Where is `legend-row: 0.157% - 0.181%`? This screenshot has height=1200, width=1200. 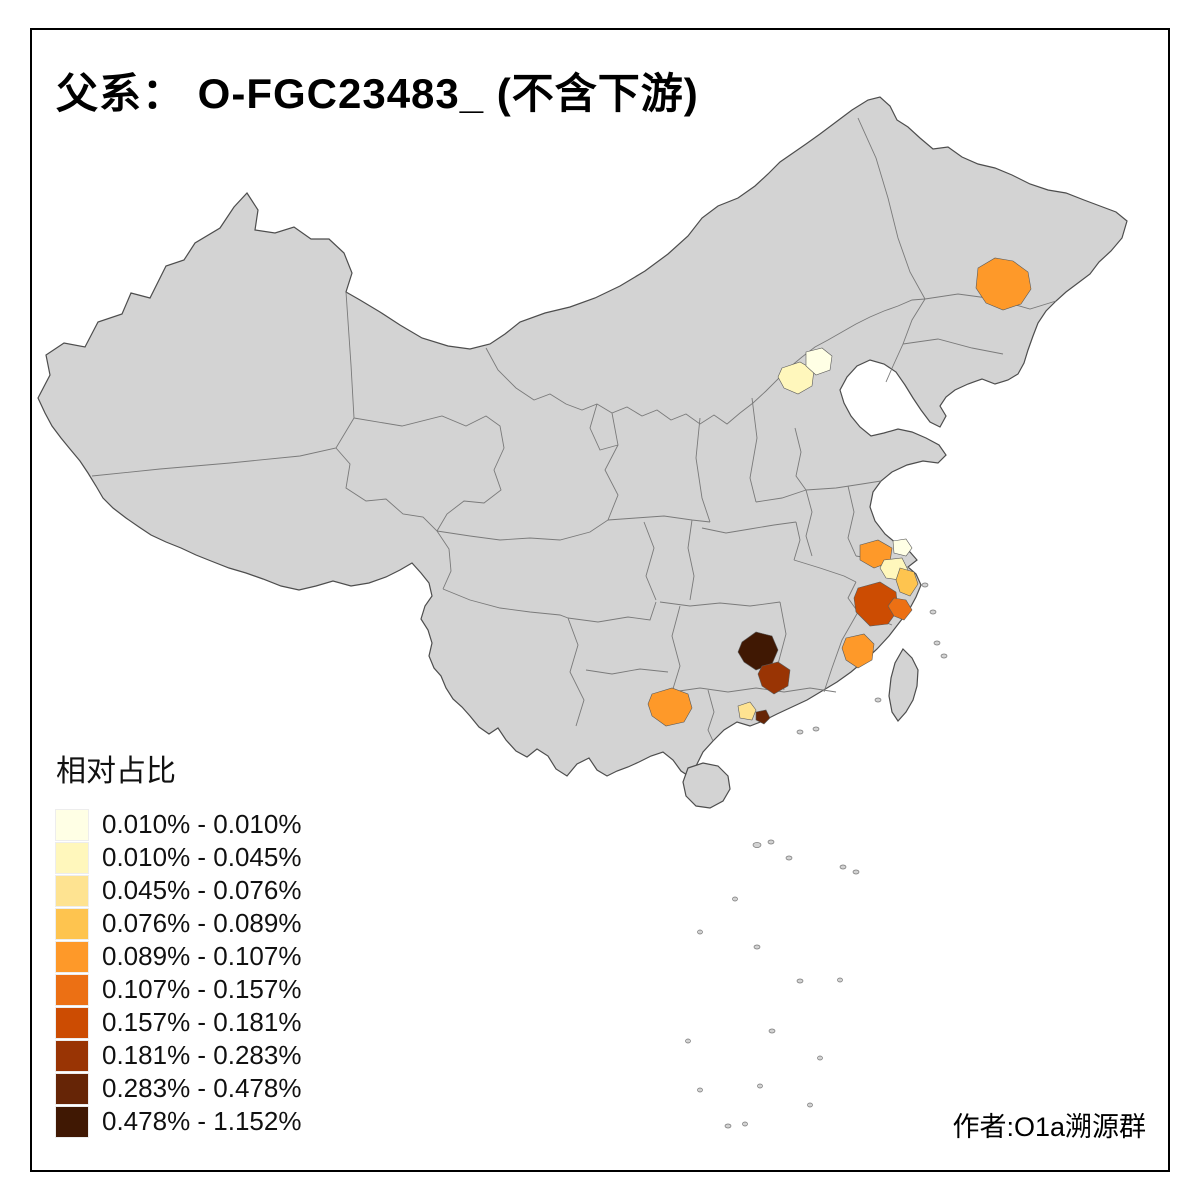 legend-row: 0.157% - 0.181% is located at coordinates (178, 1022).